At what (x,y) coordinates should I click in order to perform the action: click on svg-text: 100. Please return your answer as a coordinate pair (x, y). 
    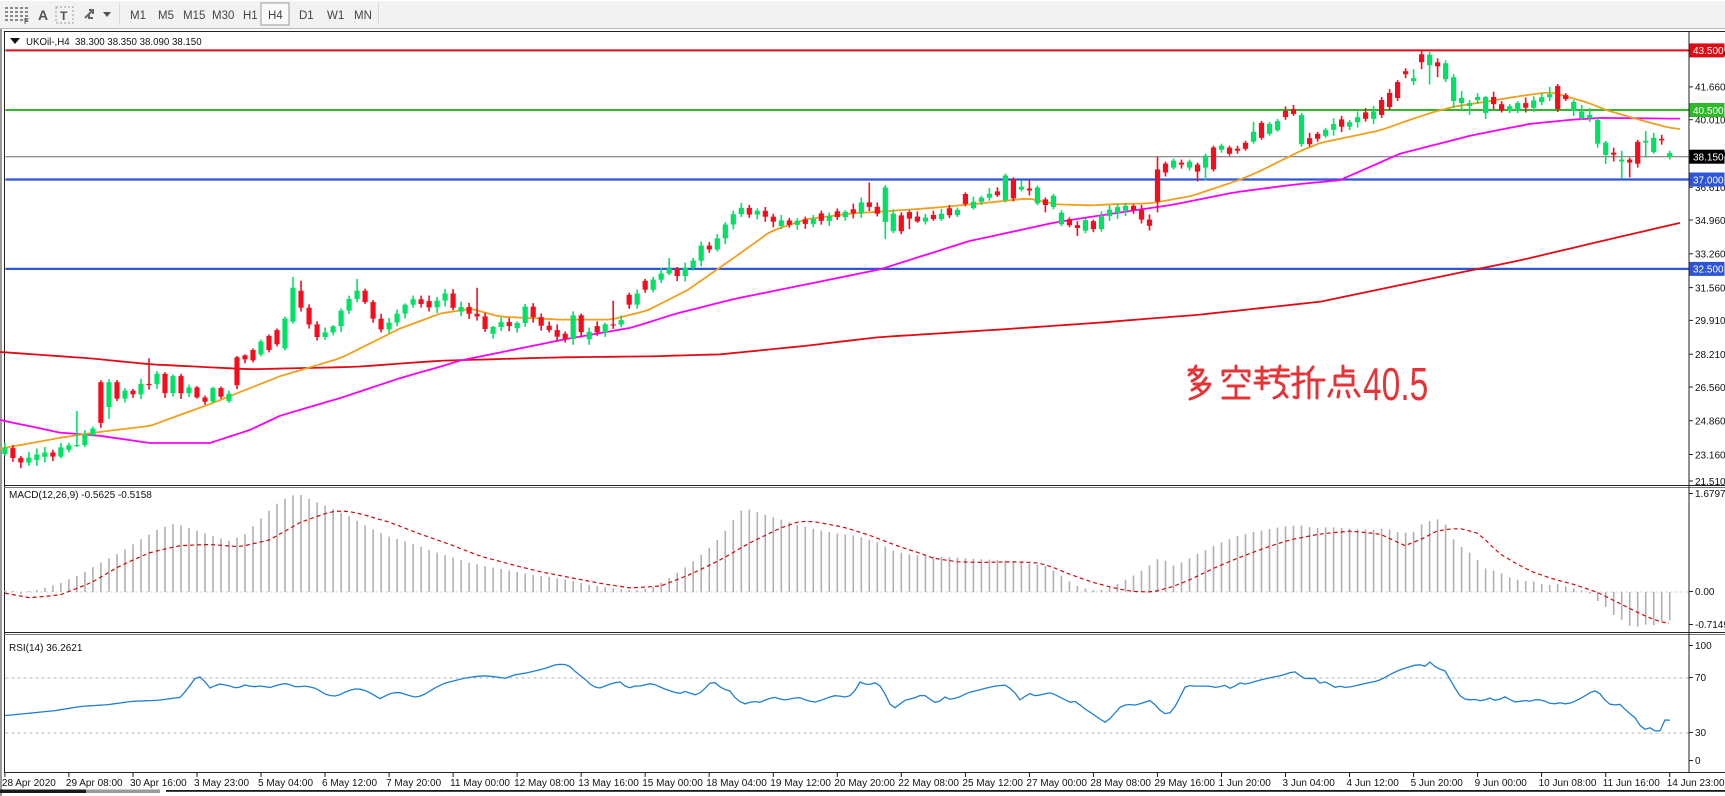
    Looking at the image, I should click on (1703, 646).